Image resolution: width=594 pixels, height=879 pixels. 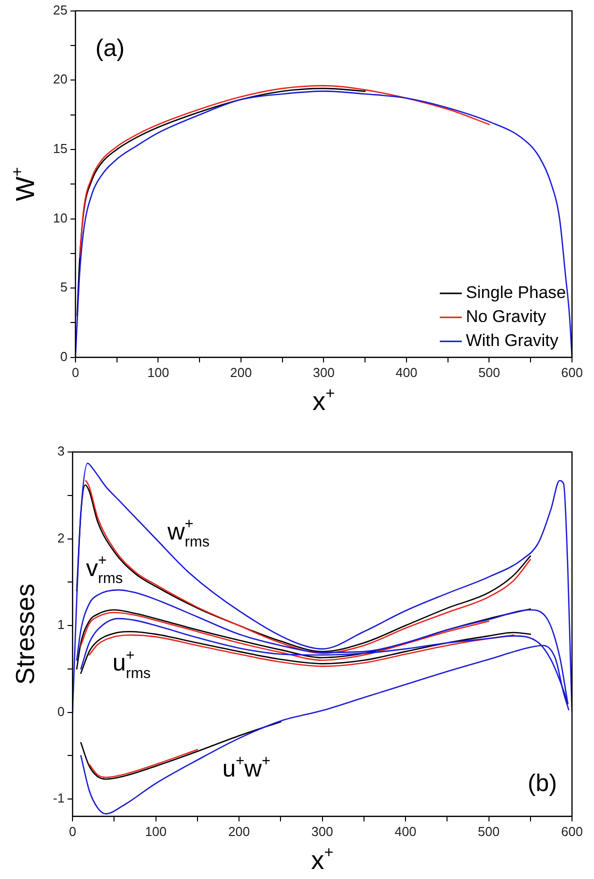 I want to click on annotation: (b), so click(x=543, y=783).